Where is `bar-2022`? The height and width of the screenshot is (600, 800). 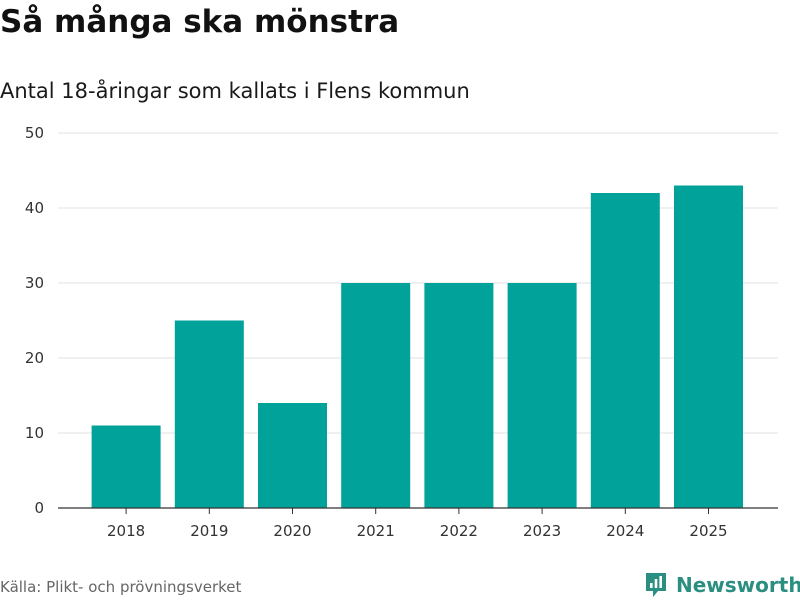 bar-2022 is located at coordinates (459, 395).